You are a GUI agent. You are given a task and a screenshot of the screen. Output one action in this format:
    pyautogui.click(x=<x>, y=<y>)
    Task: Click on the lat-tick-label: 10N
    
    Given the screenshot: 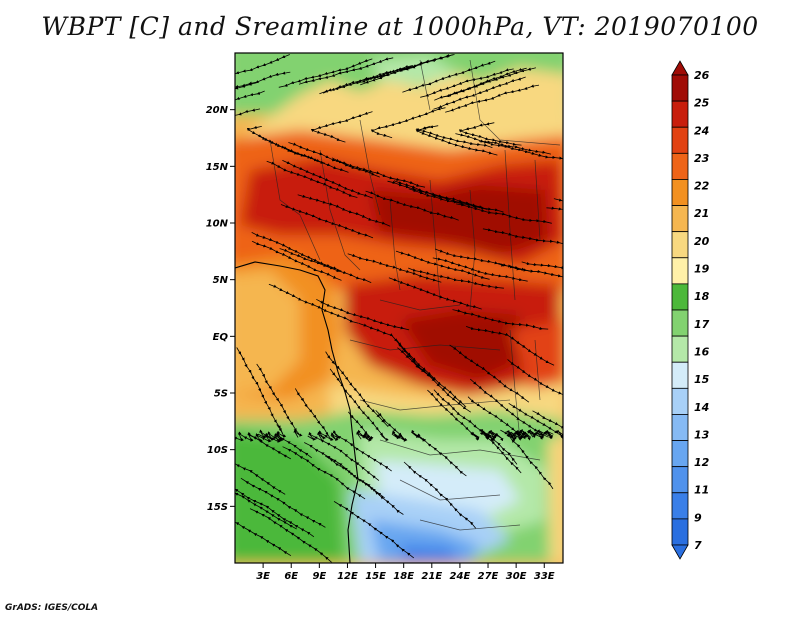 What is the action you would take?
    pyautogui.click(x=217, y=224)
    